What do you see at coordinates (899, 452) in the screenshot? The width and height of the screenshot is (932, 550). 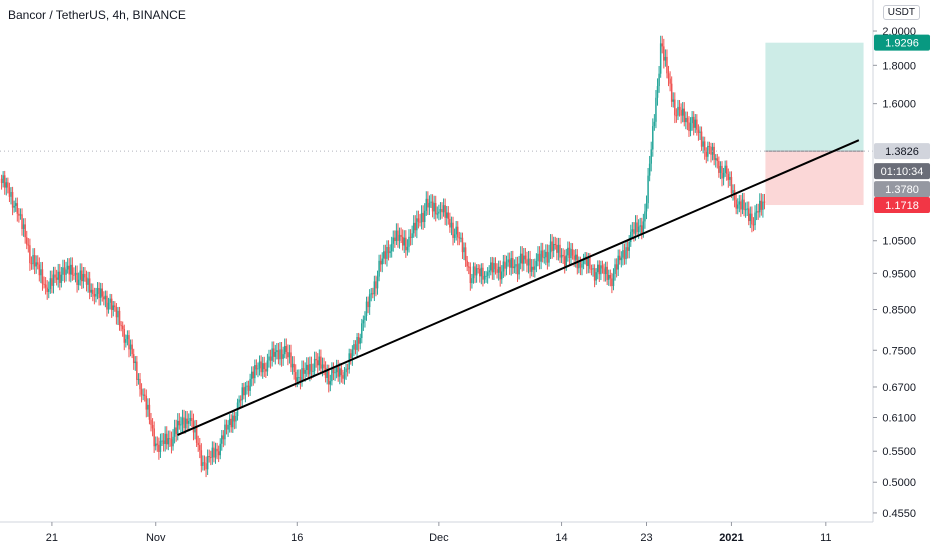 I see `y-tick-label: 0.5500` at bounding box center [899, 452].